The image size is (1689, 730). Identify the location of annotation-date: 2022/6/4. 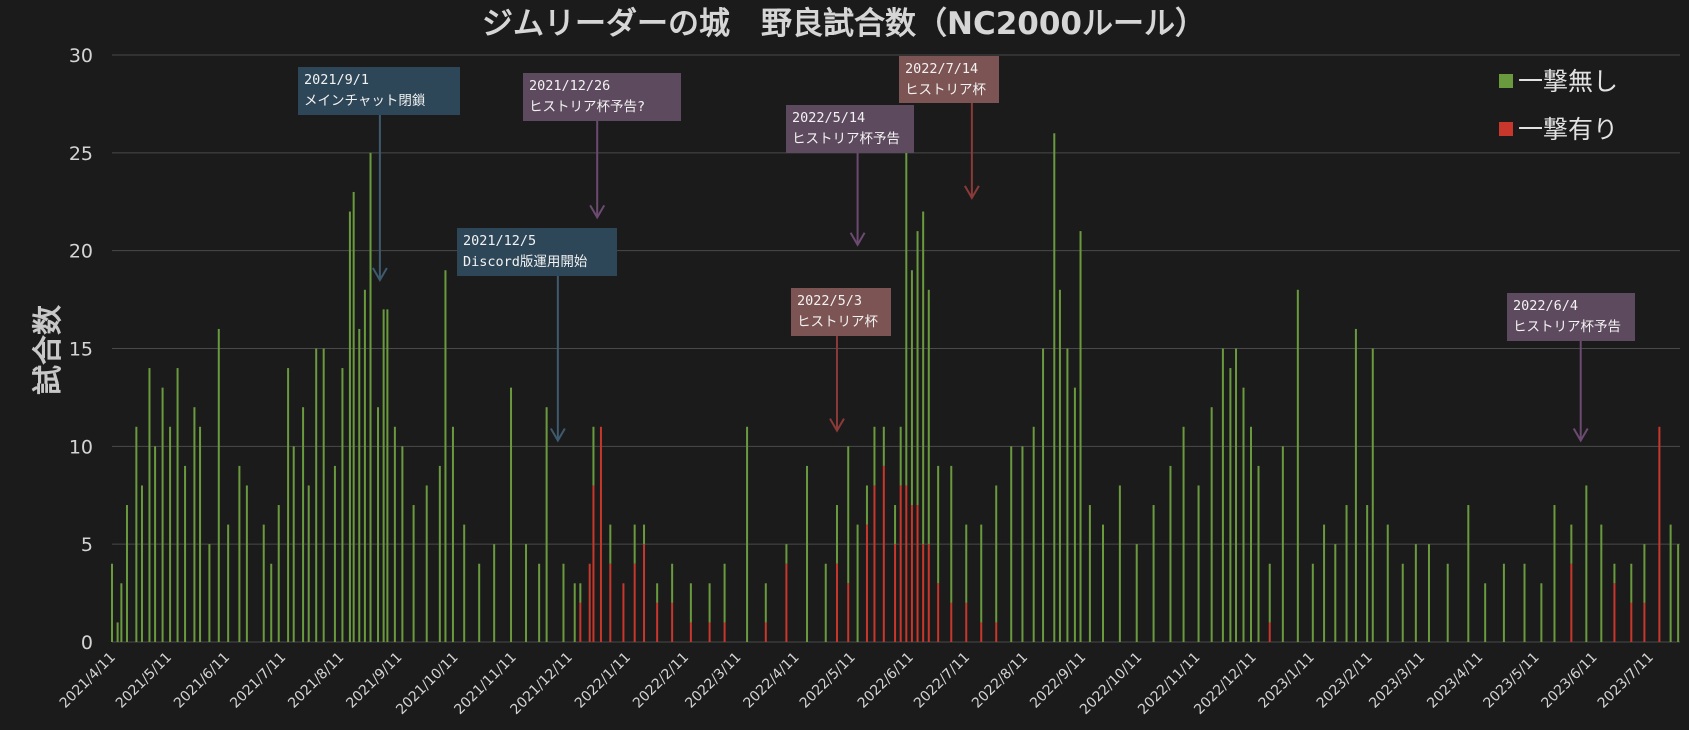
(1545, 306).